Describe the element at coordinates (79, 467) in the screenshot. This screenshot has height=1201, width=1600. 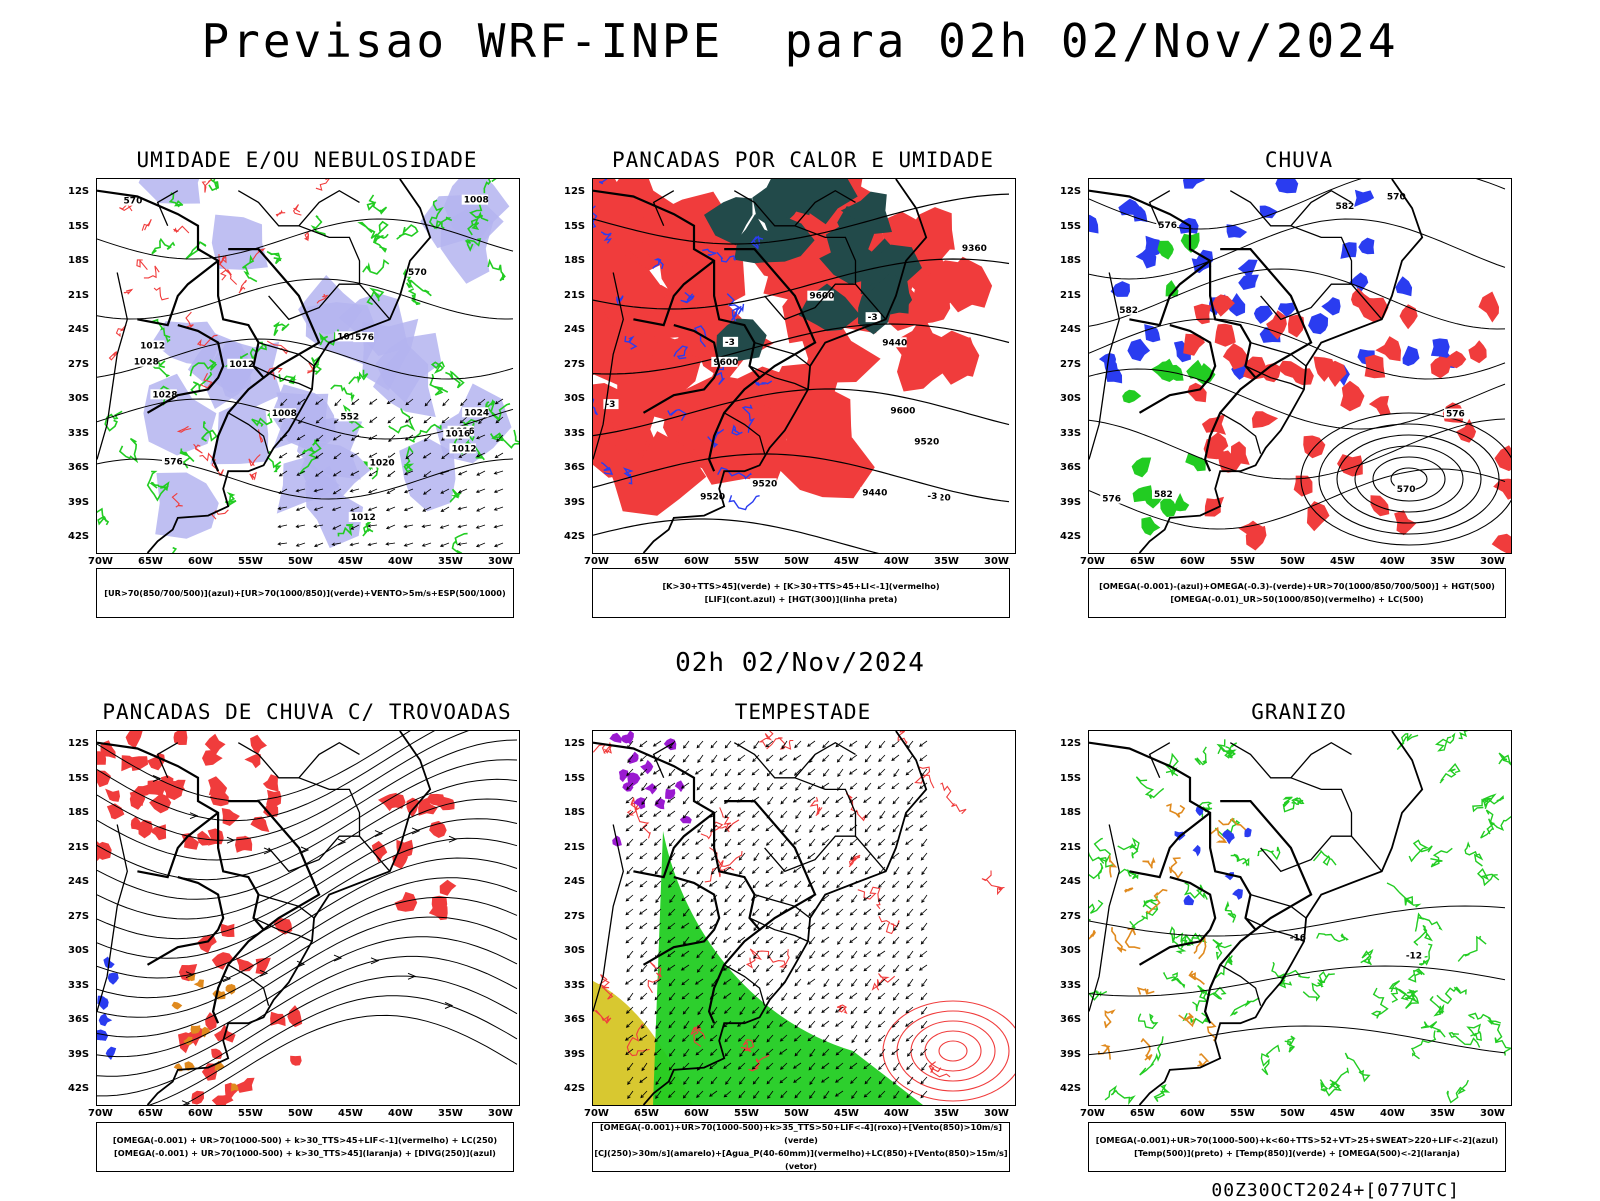
I see `latitude-label: 36S` at that location.